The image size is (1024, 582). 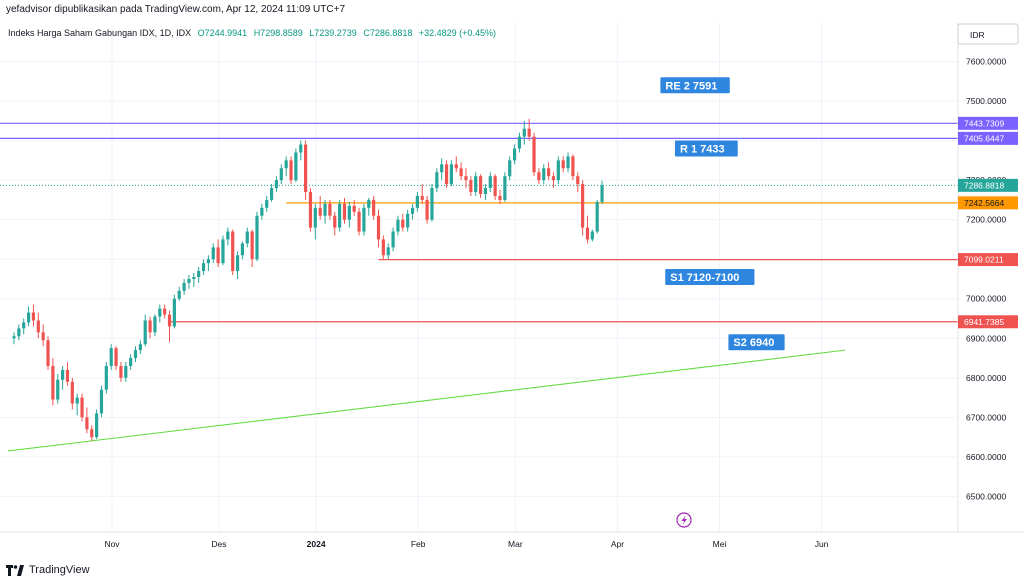 I want to click on annotation-label: S1 7120-7100, so click(x=710, y=277).